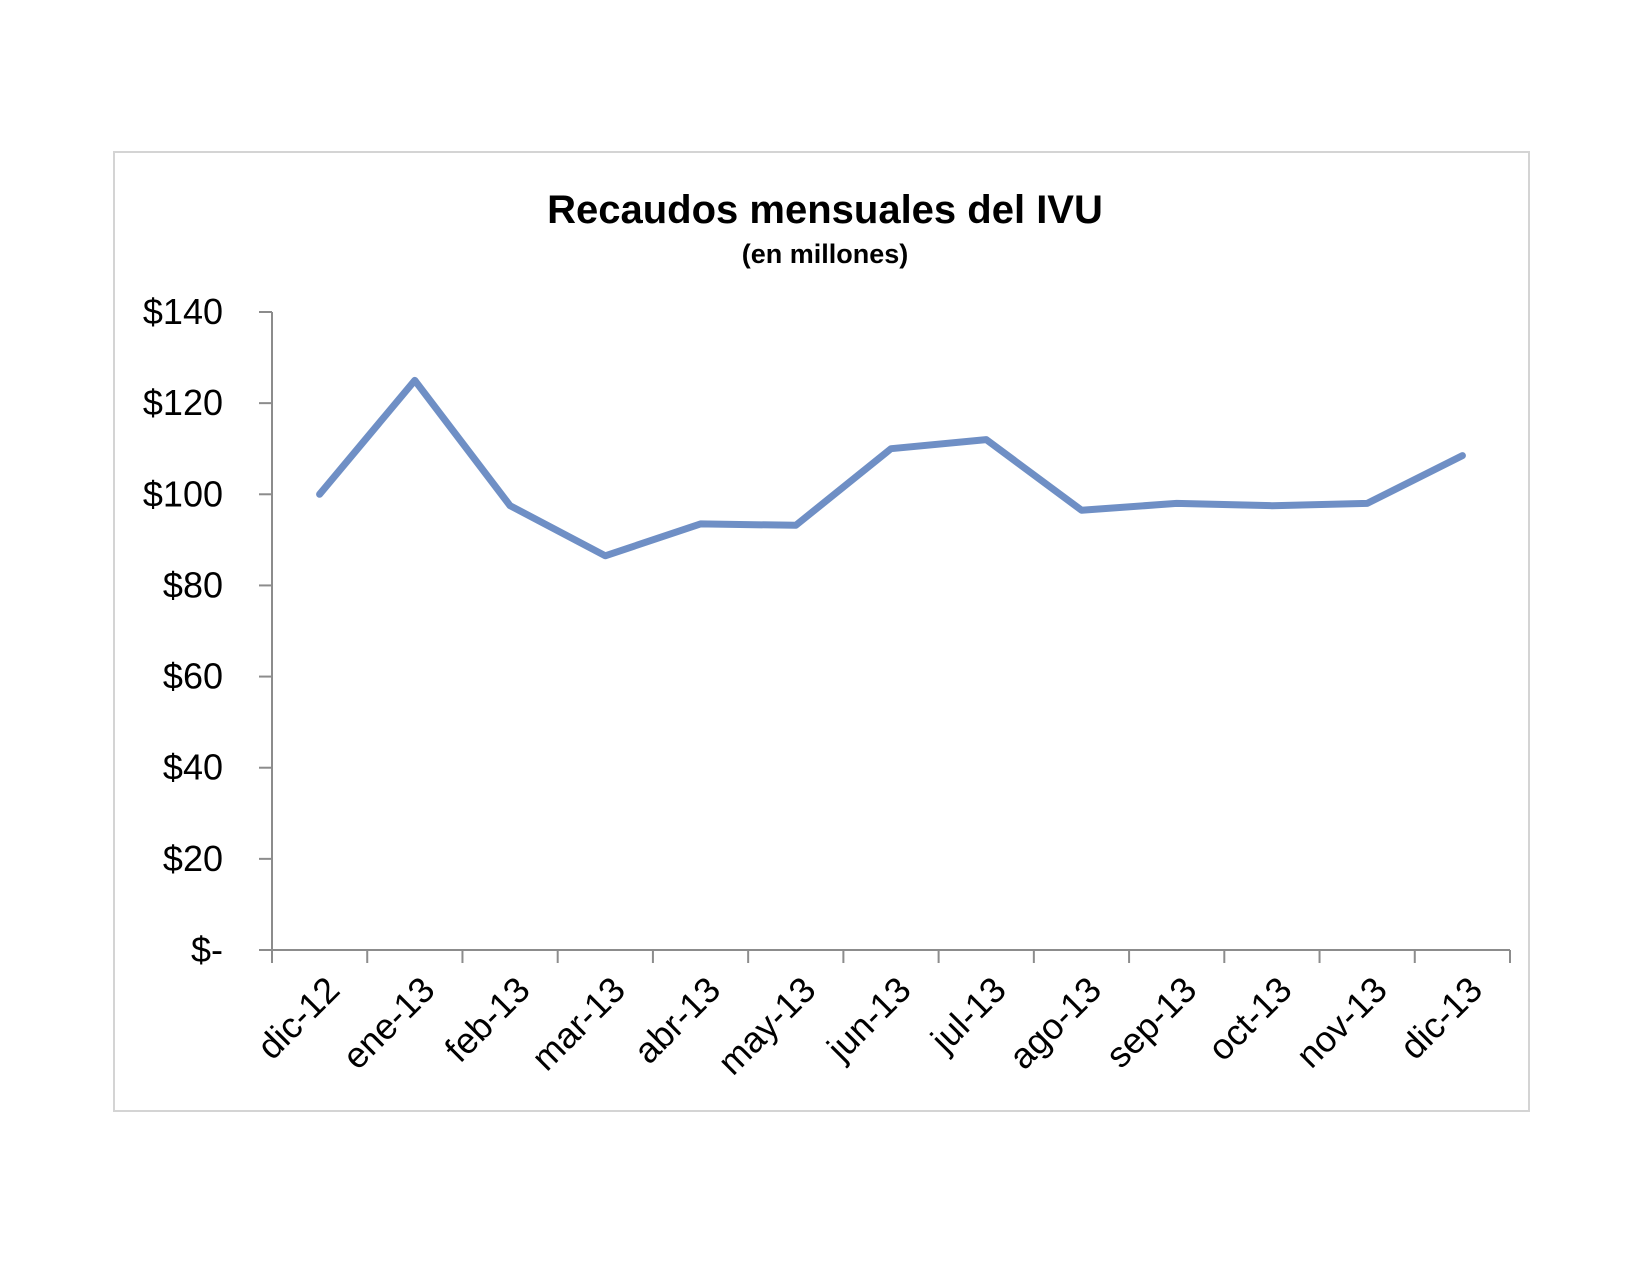 The width and height of the screenshot is (1650, 1275). Describe the element at coordinates (1341, 1022) in the screenshot. I see `x-tick-label: nov-13` at that location.